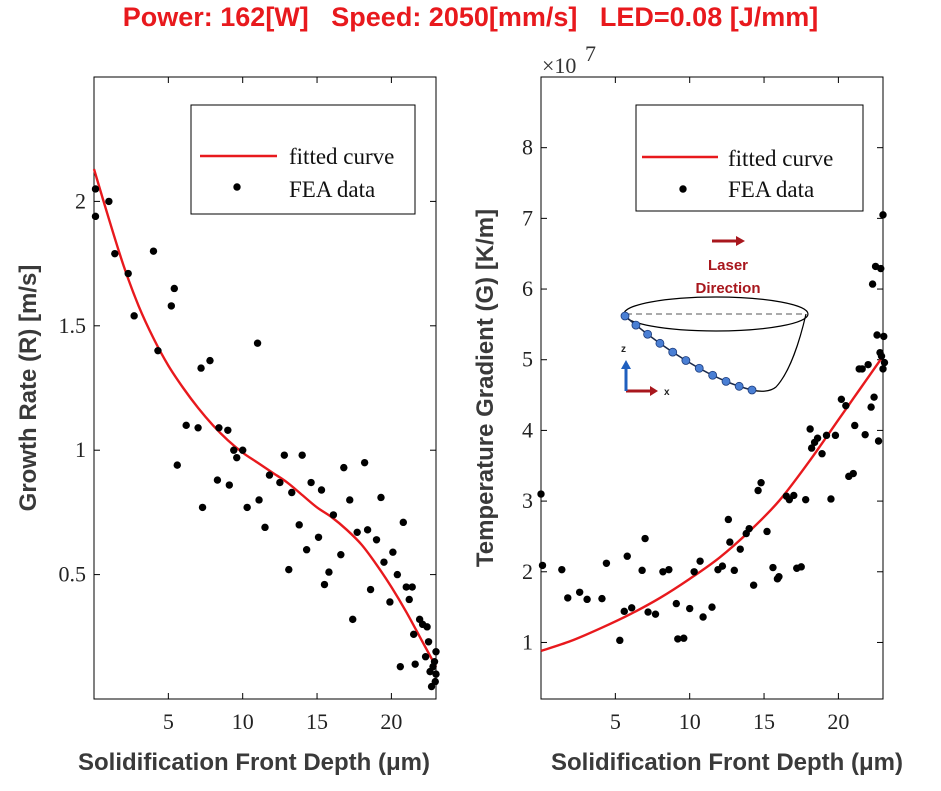 The height and width of the screenshot is (791, 941). Describe the element at coordinates (527, 217) in the screenshot. I see `y-tick-label: 7` at that location.